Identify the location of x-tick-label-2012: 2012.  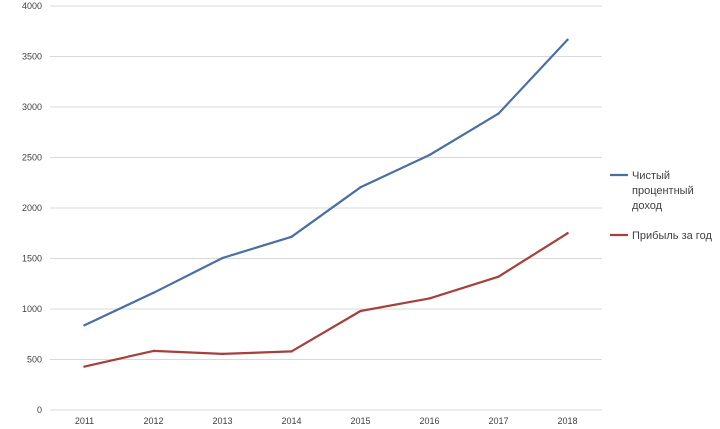
(153, 421).